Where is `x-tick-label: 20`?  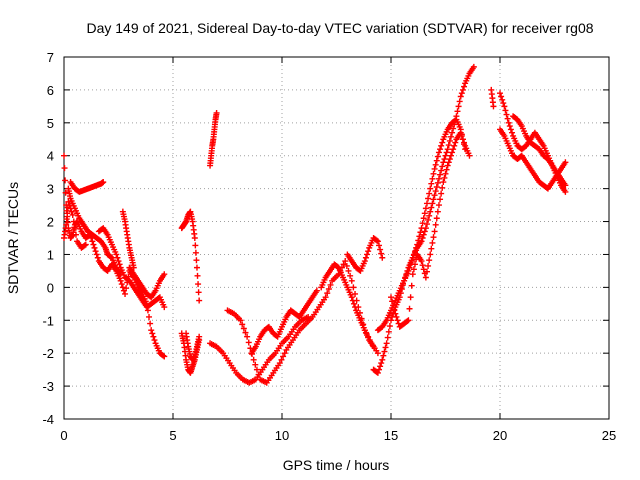
x-tick-label: 20 is located at coordinates (500, 435).